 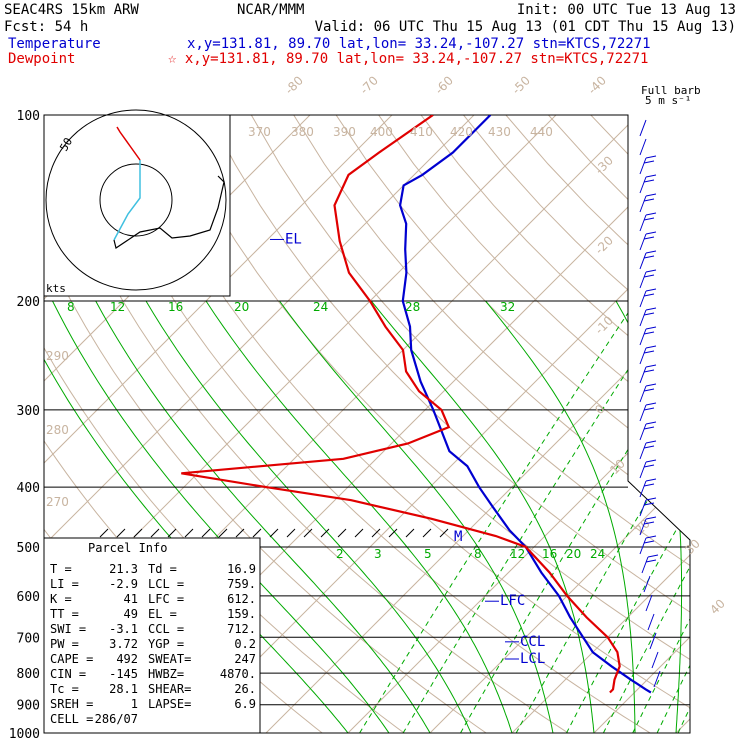 What do you see at coordinates (166, 629) in the screenshot?
I see `parcel-param-label: CCL =` at bounding box center [166, 629].